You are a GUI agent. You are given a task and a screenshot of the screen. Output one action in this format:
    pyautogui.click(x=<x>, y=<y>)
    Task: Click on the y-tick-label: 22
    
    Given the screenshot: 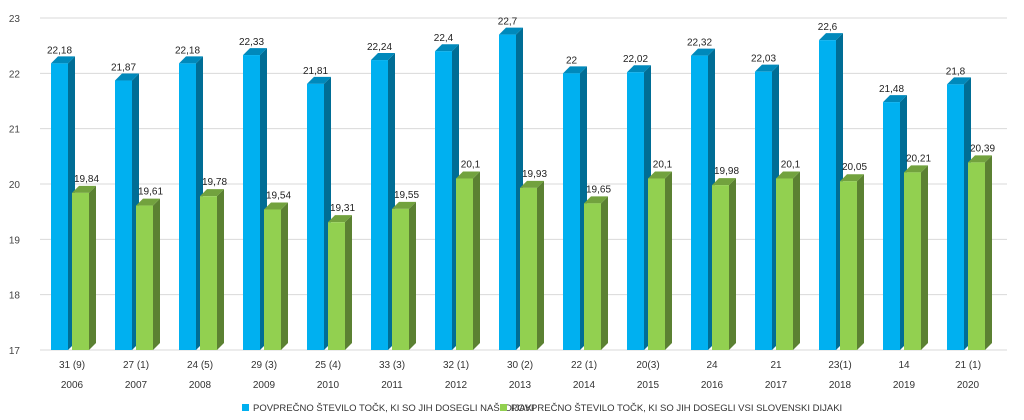 What is the action you would take?
    pyautogui.click(x=15, y=74)
    